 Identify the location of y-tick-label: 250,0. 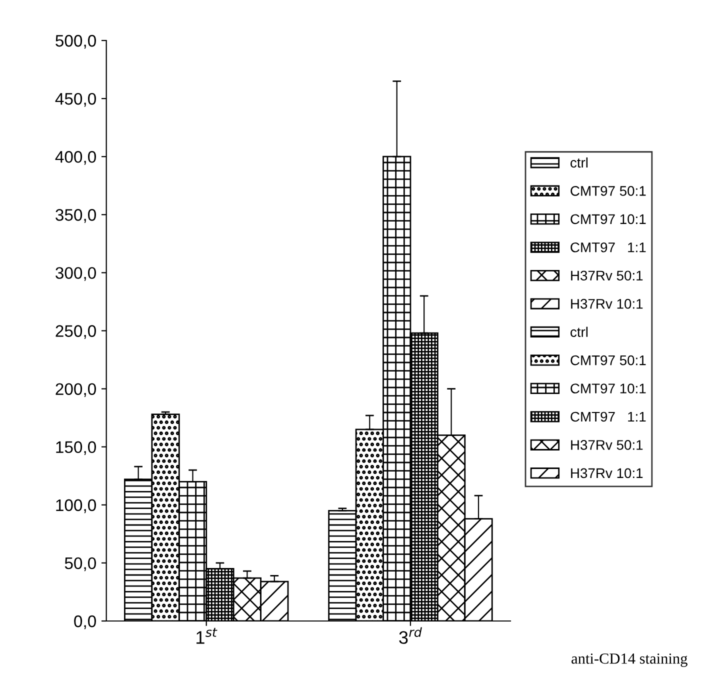
(76, 332).